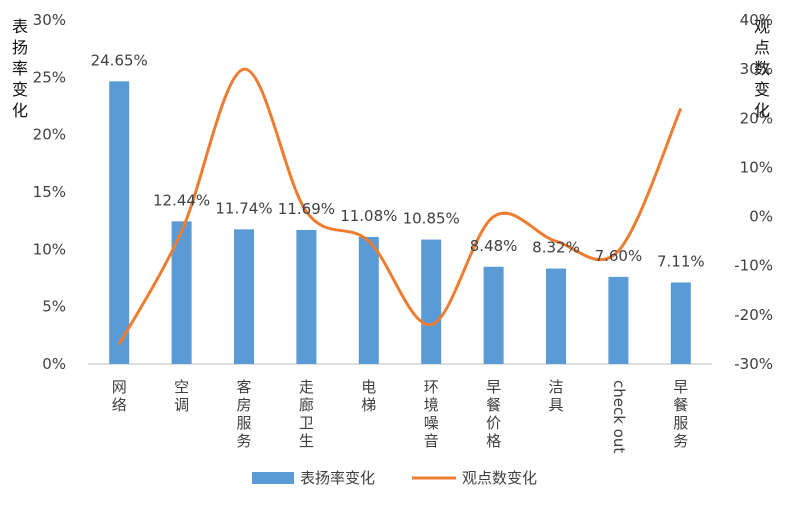 This screenshot has height=512, width=794. Describe the element at coordinates (306, 423) in the screenshot. I see `category-label-char: 卫` at that location.